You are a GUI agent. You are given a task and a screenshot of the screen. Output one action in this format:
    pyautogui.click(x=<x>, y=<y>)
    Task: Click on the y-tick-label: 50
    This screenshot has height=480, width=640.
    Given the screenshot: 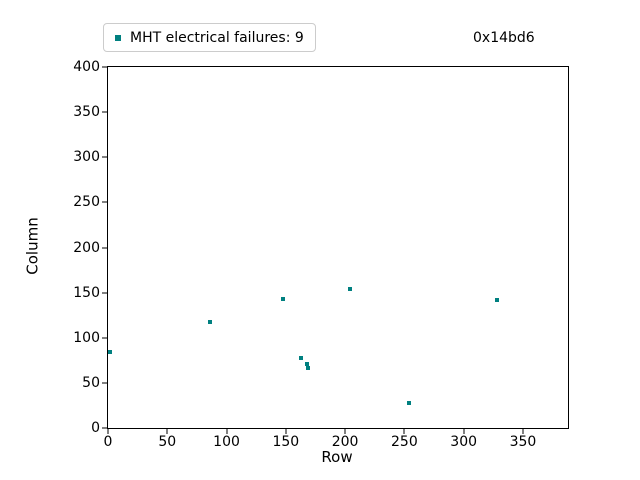 What is the action you would take?
    pyautogui.click(x=91, y=382)
    